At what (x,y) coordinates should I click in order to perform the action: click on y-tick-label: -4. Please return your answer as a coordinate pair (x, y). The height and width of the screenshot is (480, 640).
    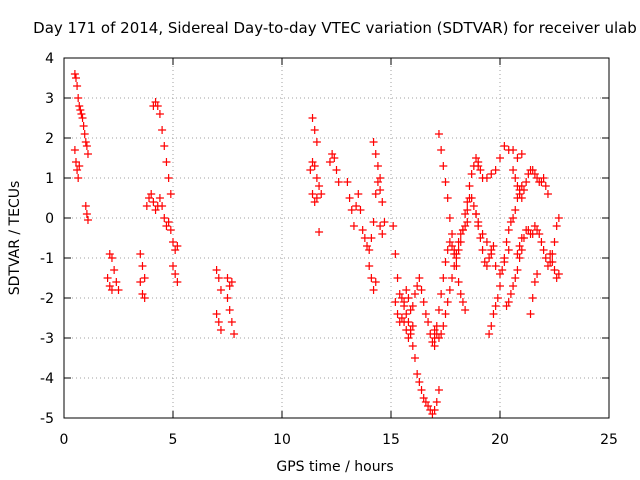
    Looking at the image, I should click on (47, 379).